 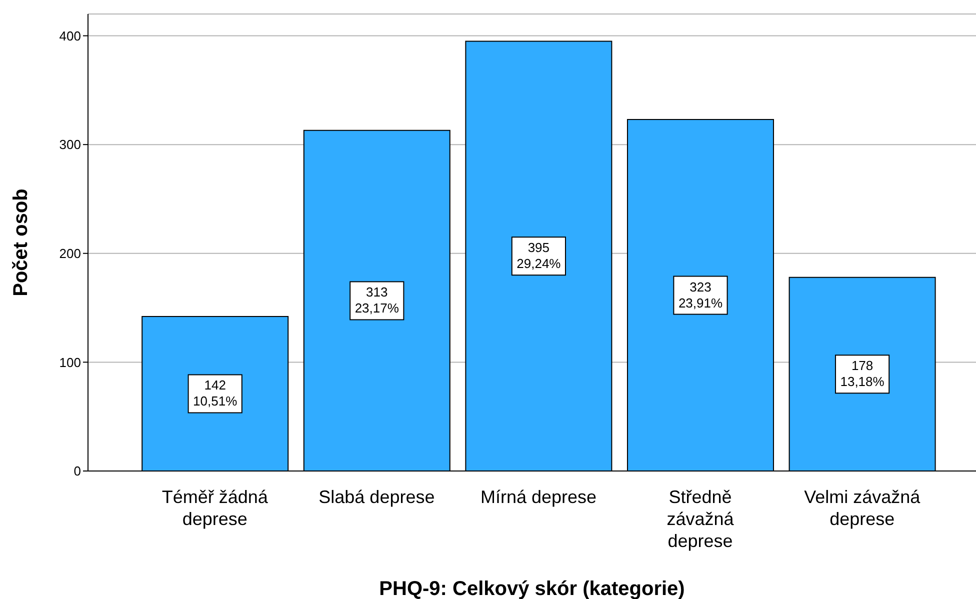 What do you see at coordinates (538, 497) in the screenshot?
I see `x-tick-label: Mírná deprese` at bounding box center [538, 497].